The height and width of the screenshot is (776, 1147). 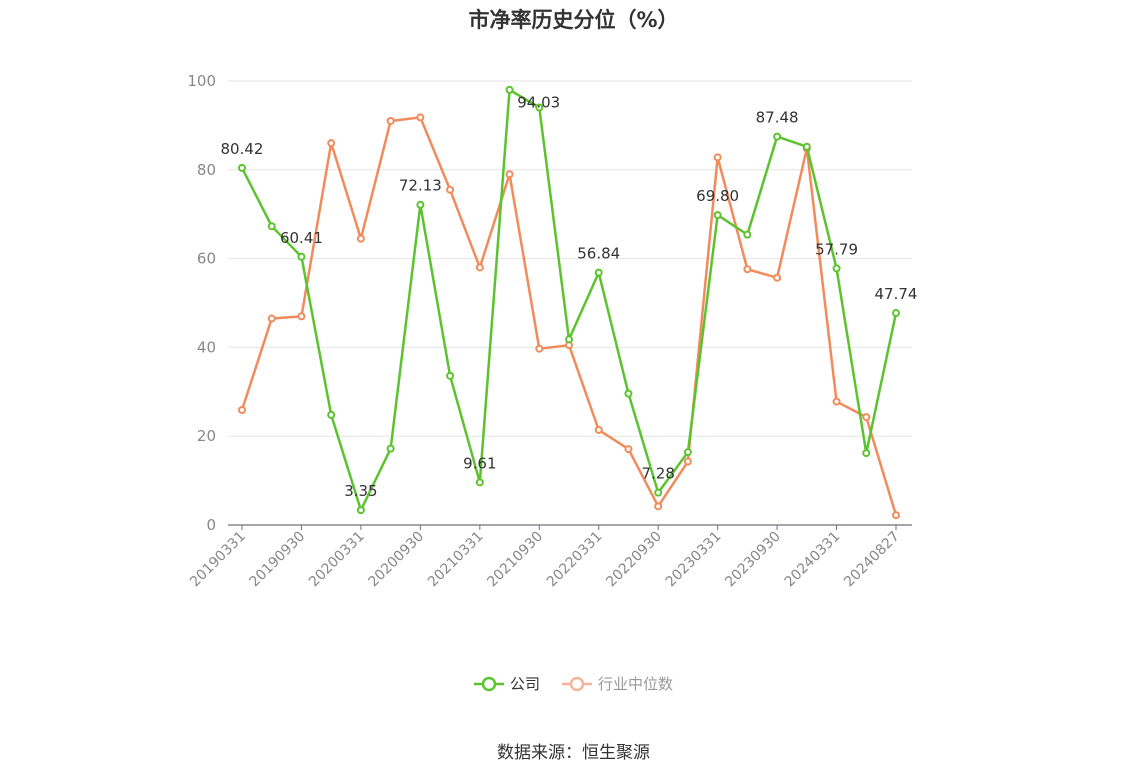 What do you see at coordinates (211, 525) in the screenshot?
I see `y-tick-label: 0` at bounding box center [211, 525].